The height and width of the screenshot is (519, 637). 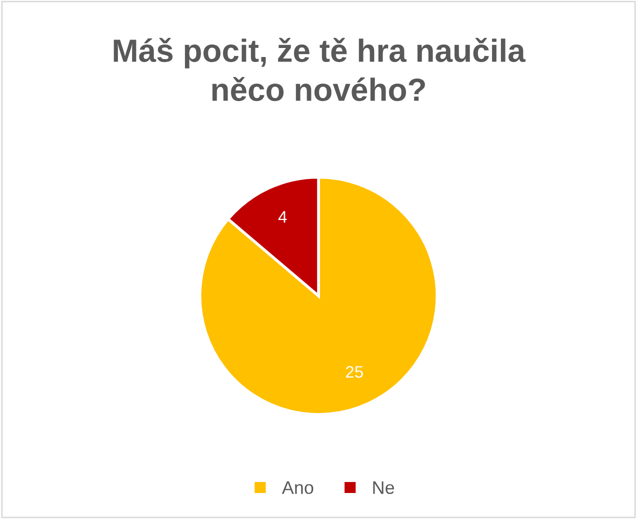 I want to click on data-label: 4, so click(x=282, y=217).